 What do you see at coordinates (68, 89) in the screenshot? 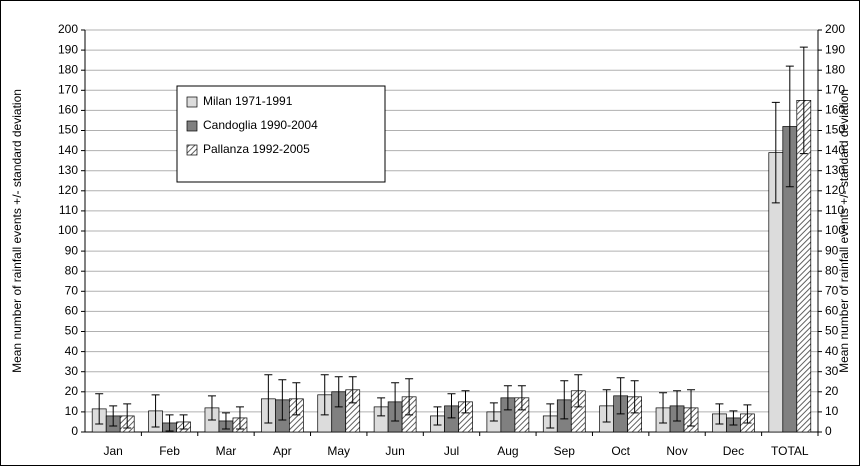
I see `y-tick-label: 170` at bounding box center [68, 89].